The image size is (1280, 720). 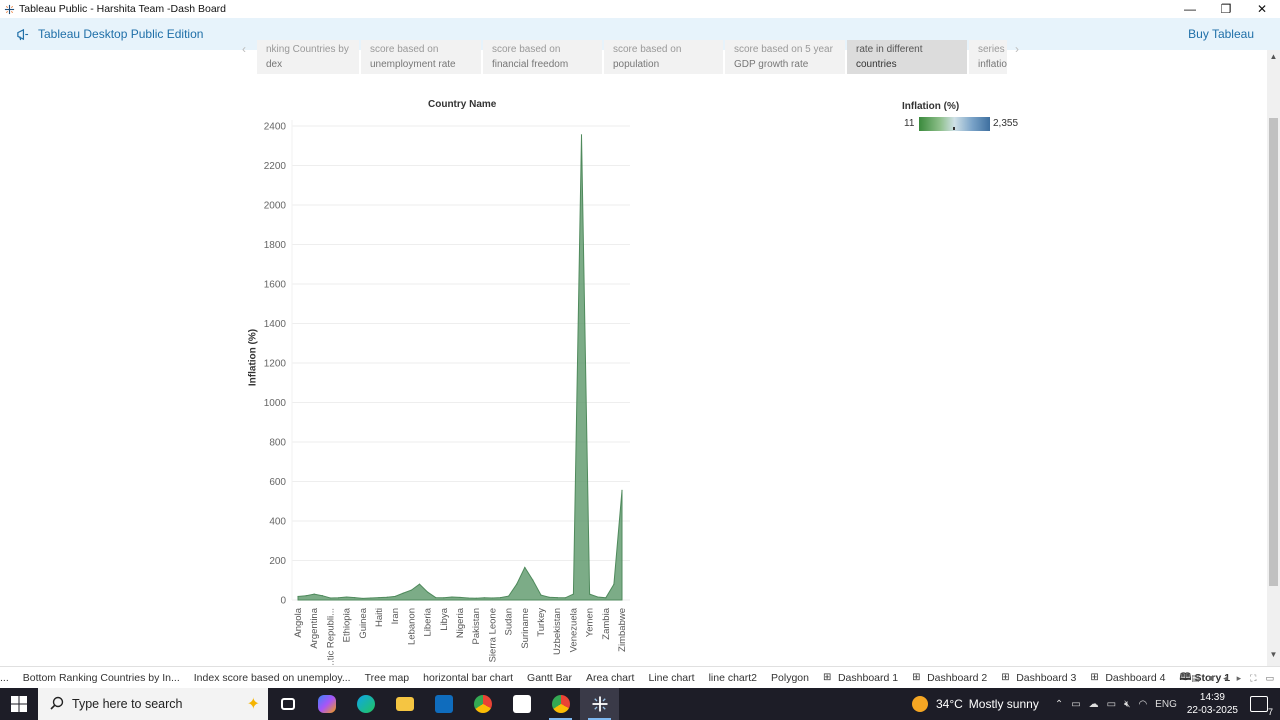 I want to click on meet-icon: ▭, so click(x=1076, y=704).